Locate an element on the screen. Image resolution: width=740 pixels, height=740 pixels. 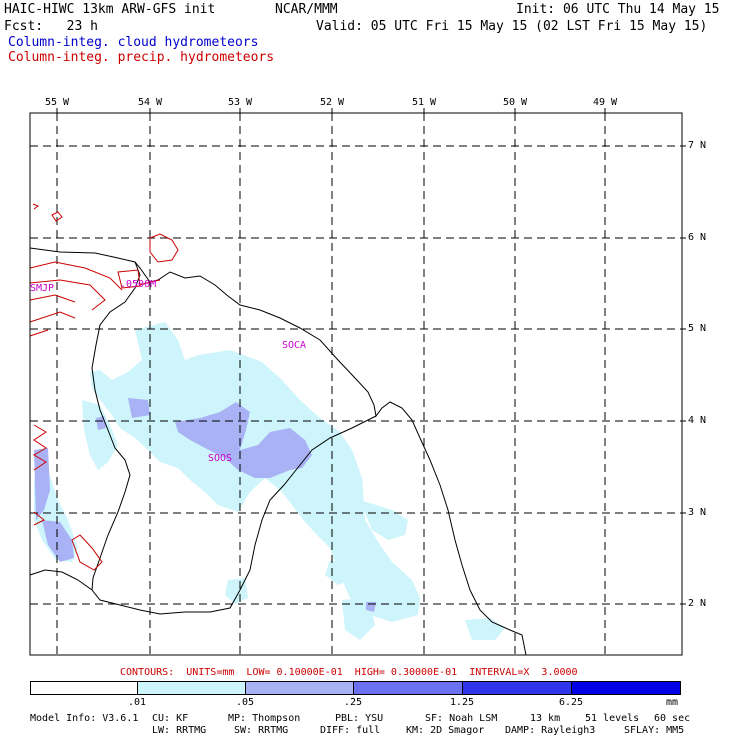
damping: DAMP: Rayleigh3 is located at coordinates (550, 730).